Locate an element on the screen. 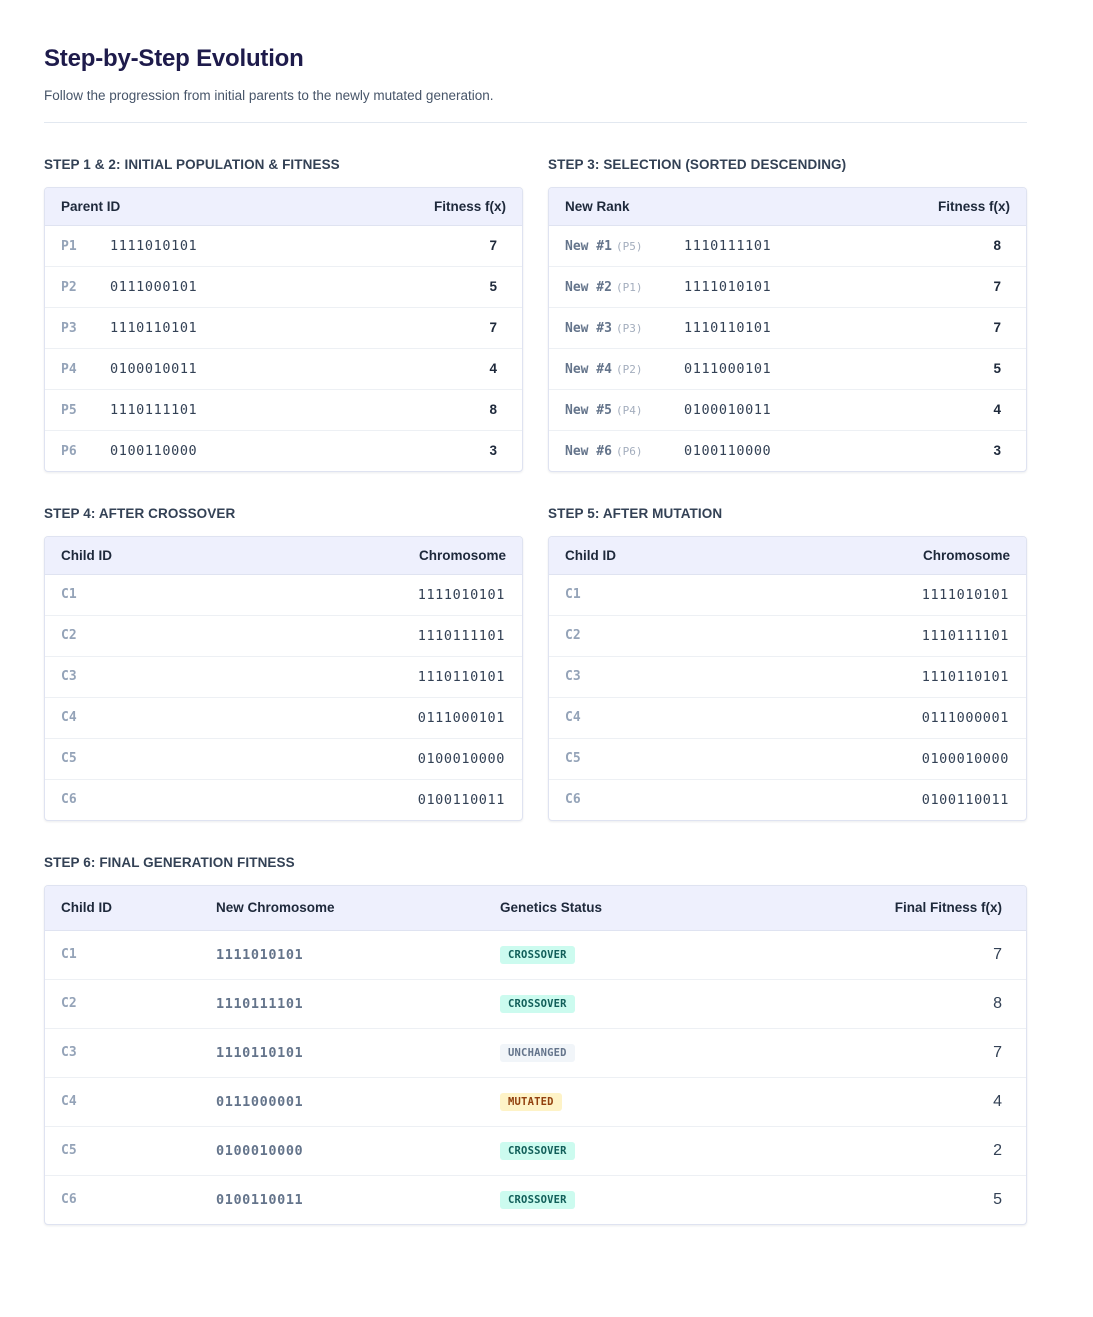 This screenshot has width=1093, height=1317. final-fitness-value: 4 is located at coordinates (905, 1102).